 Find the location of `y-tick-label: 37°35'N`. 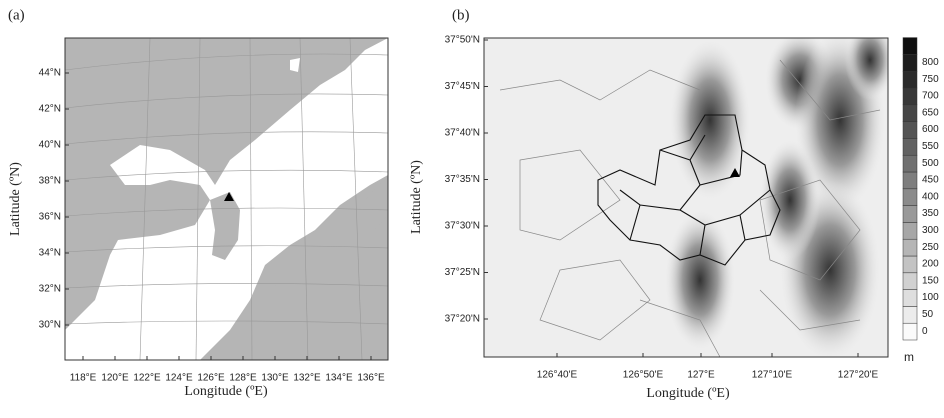

y-tick-label: 37°35'N is located at coordinates (462, 179).